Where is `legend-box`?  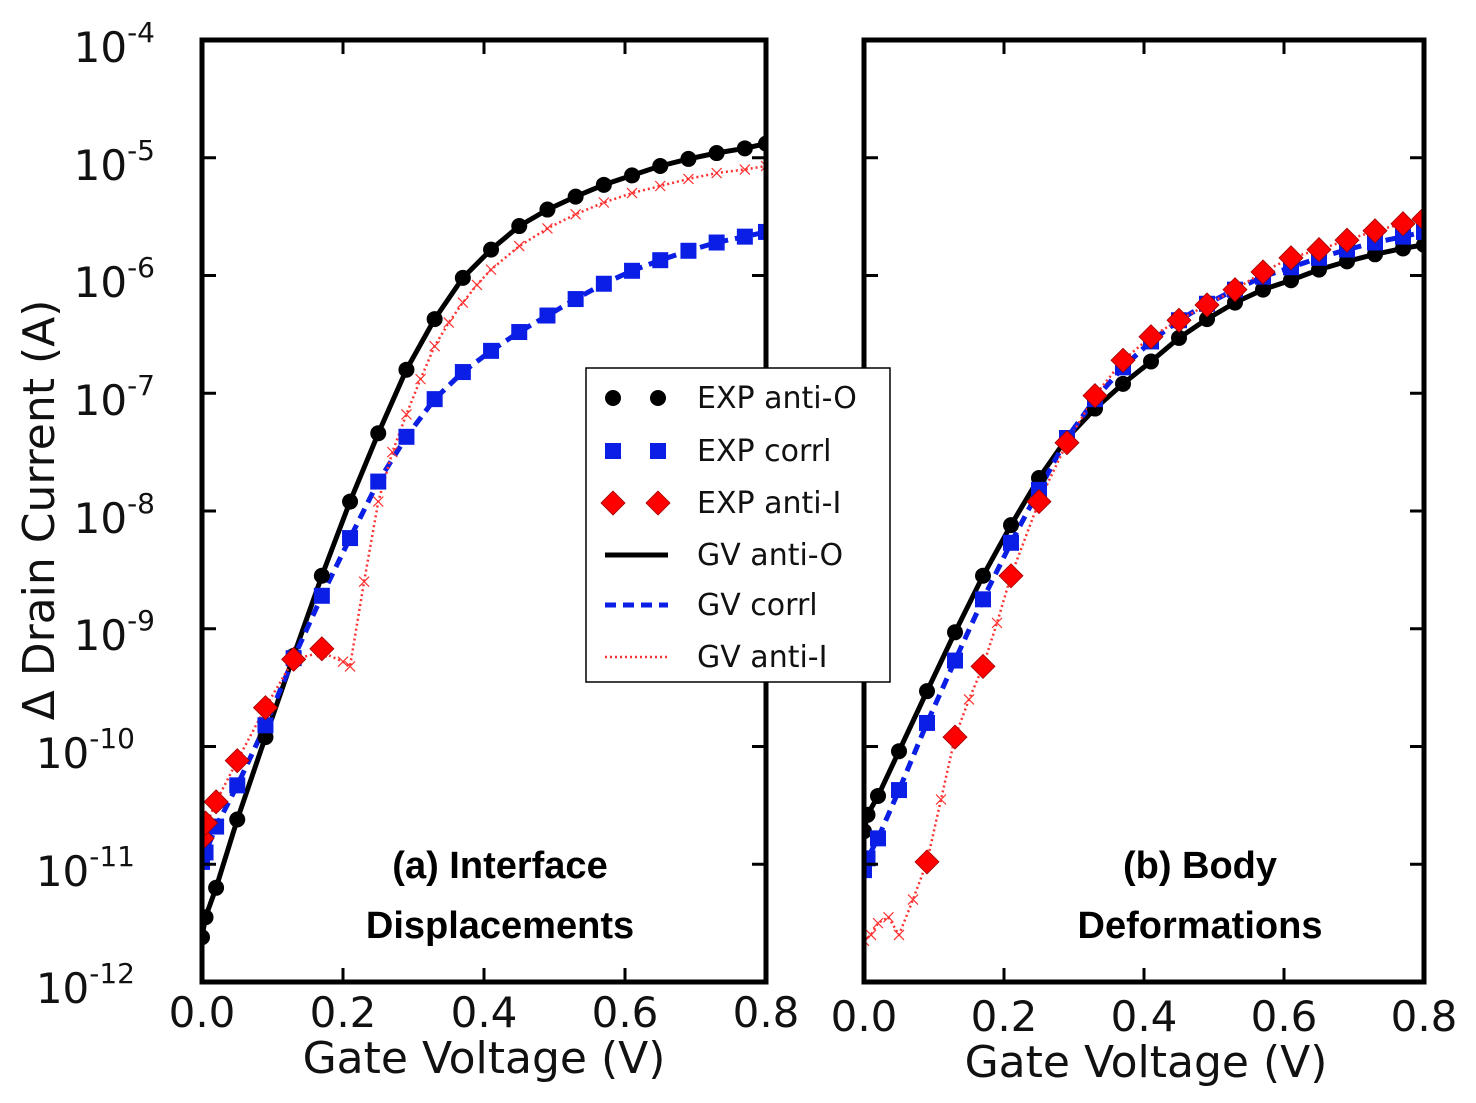 legend-box is located at coordinates (738, 525).